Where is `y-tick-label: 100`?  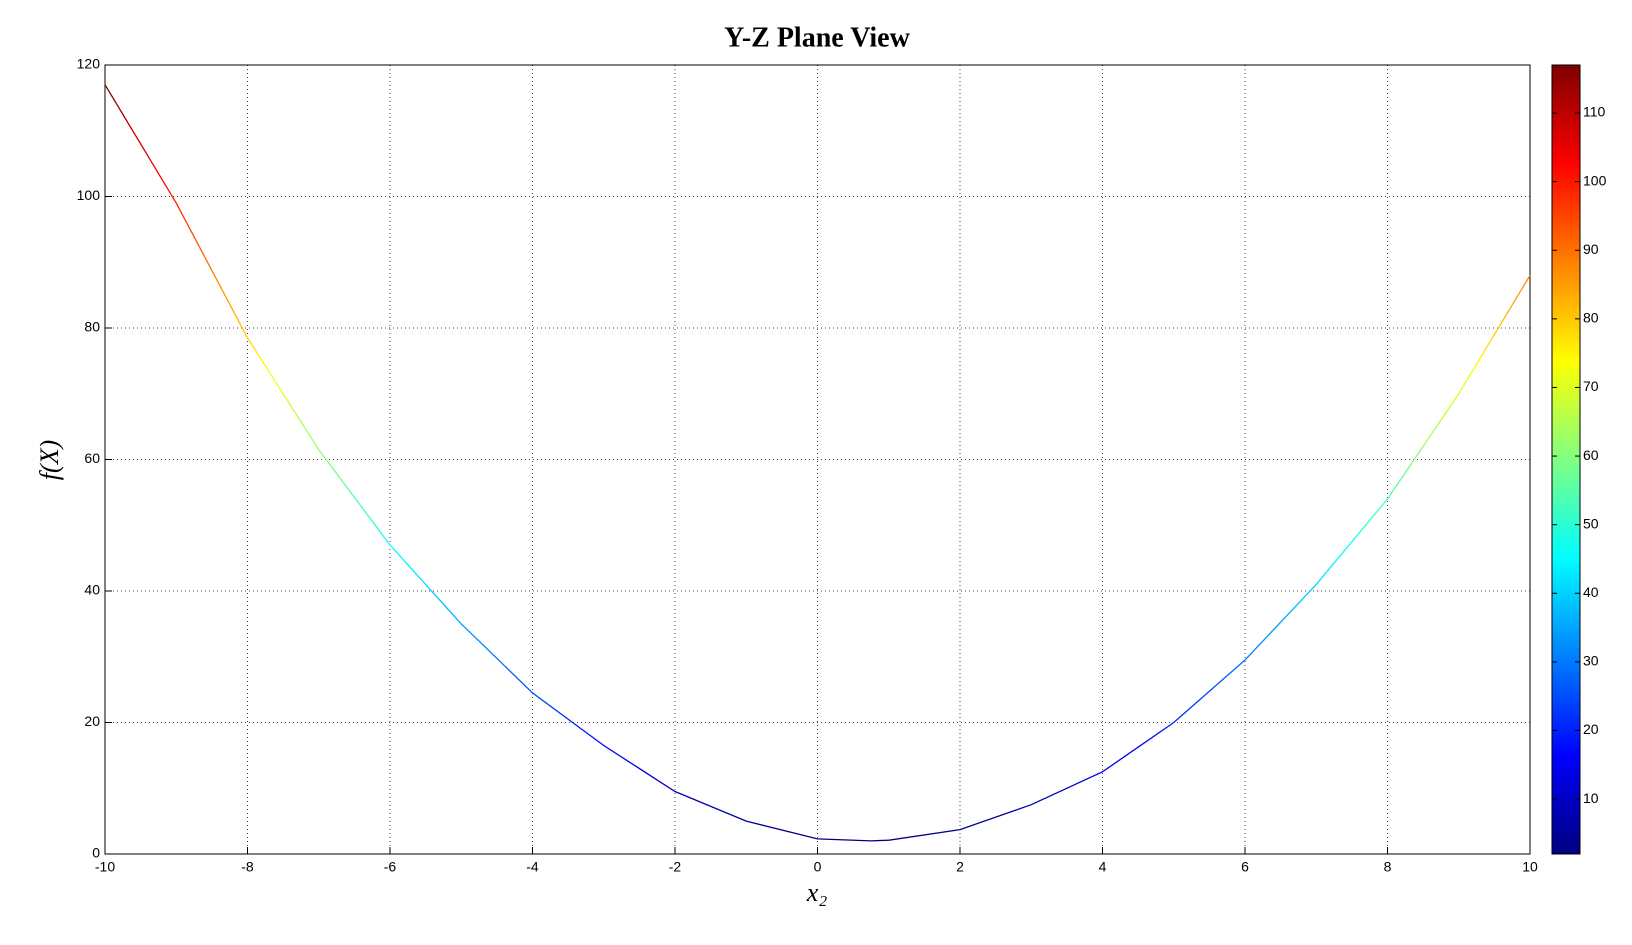
y-tick-label: 100 is located at coordinates (89, 195).